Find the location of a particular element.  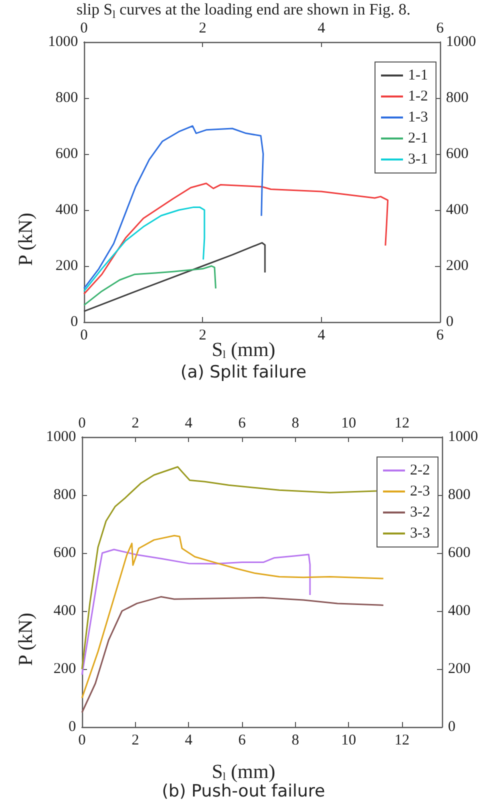

x-tick-label: 10 is located at coordinates (348, 740).